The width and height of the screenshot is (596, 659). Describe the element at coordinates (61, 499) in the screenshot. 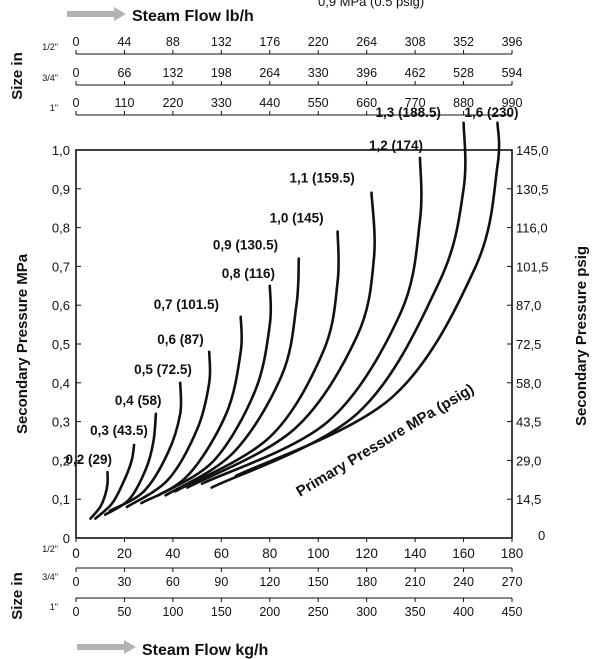

I see `left-tick-label: 0,1` at that location.